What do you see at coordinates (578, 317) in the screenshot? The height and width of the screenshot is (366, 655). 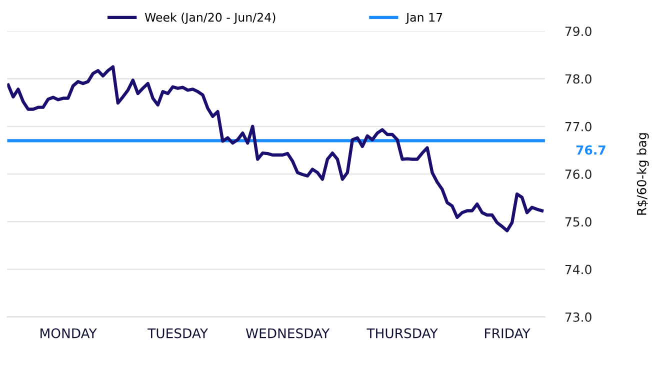 I see `y-tick-label: 73.0` at bounding box center [578, 317].